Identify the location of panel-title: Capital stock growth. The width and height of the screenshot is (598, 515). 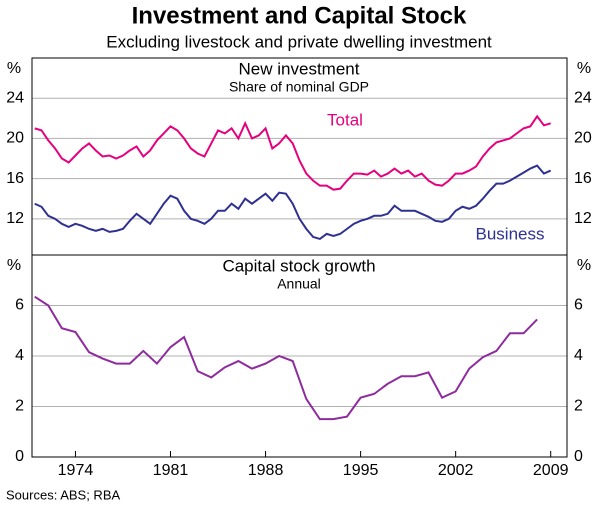
(298, 265).